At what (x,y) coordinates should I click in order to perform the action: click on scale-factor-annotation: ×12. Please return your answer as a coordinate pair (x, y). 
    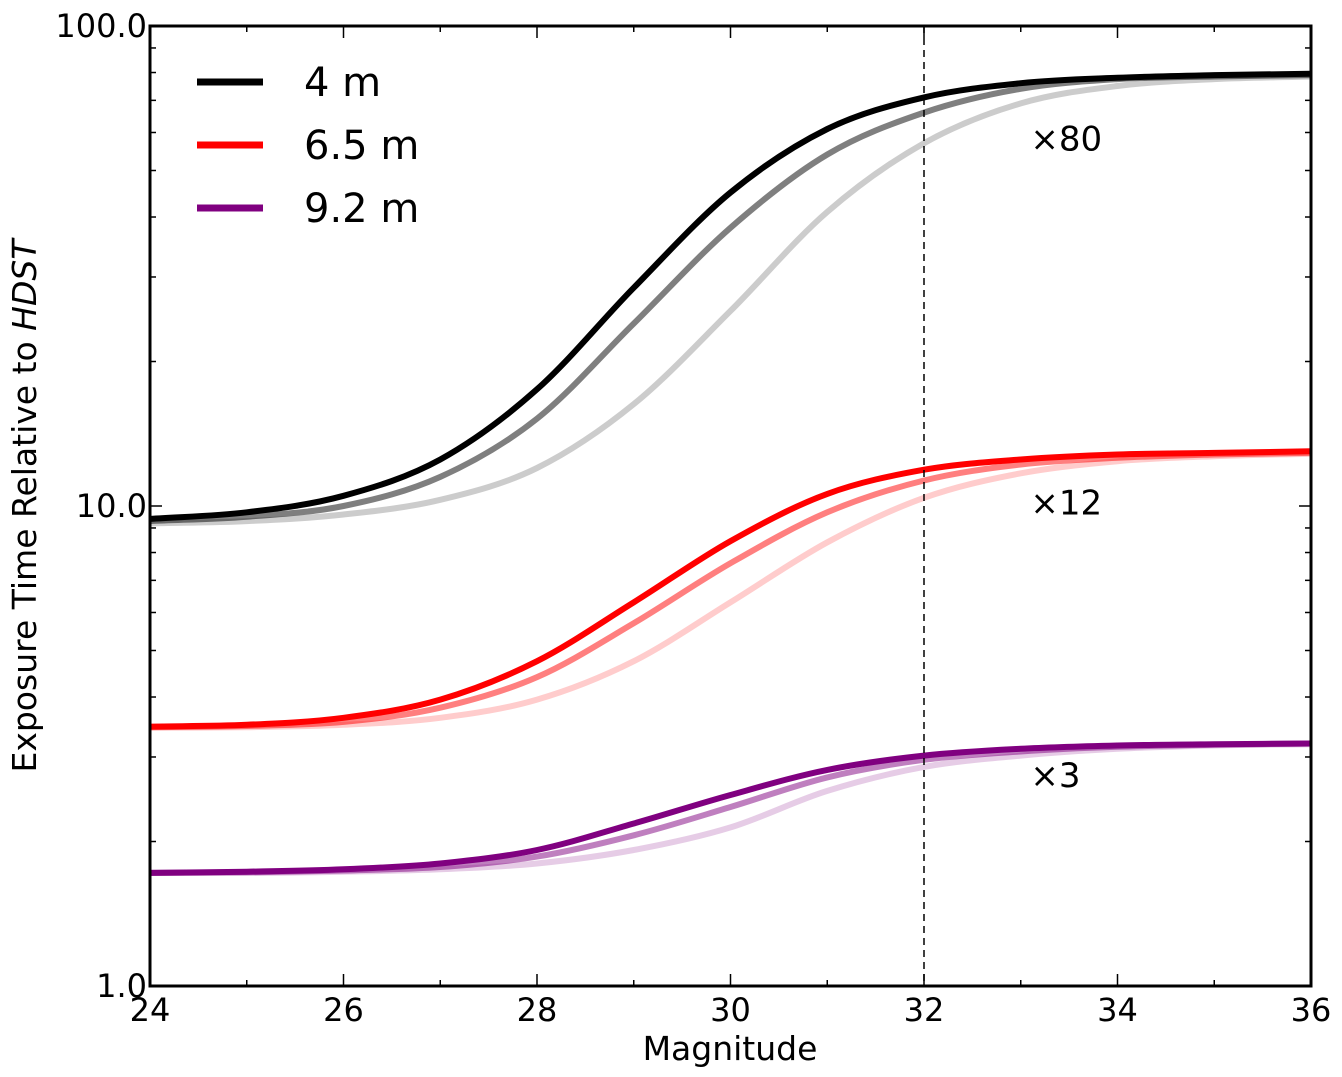
    Looking at the image, I should click on (1066, 504).